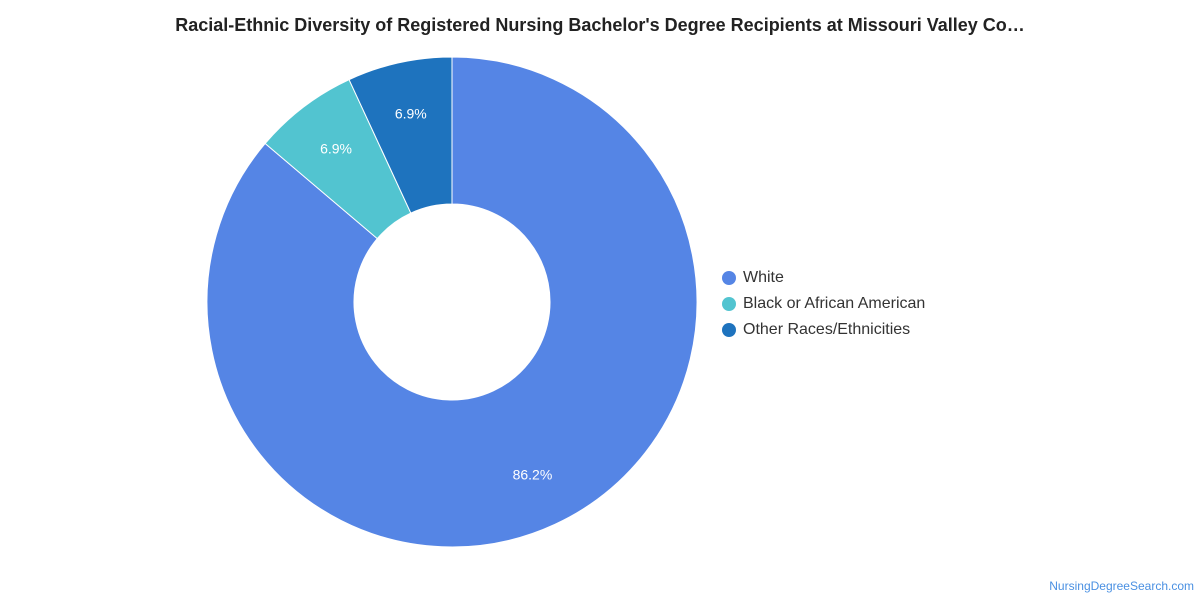 The width and height of the screenshot is (1200, 600). Describe the element at coordinates (533, 474) in the screenshot. I see `slice-label-white: 86.2%` at that location.